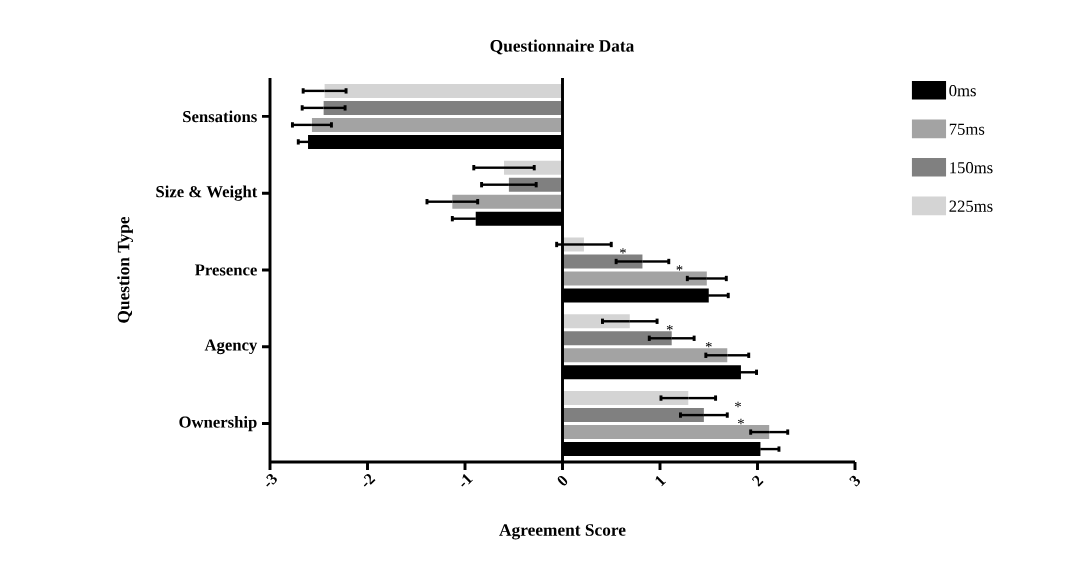 The width and height of the screenshot is (1091, 580). What do you see at coordinates (220, 116) in the screenshot?
I see `y-tick-label: Sensations` at bounding box center [220, 116].